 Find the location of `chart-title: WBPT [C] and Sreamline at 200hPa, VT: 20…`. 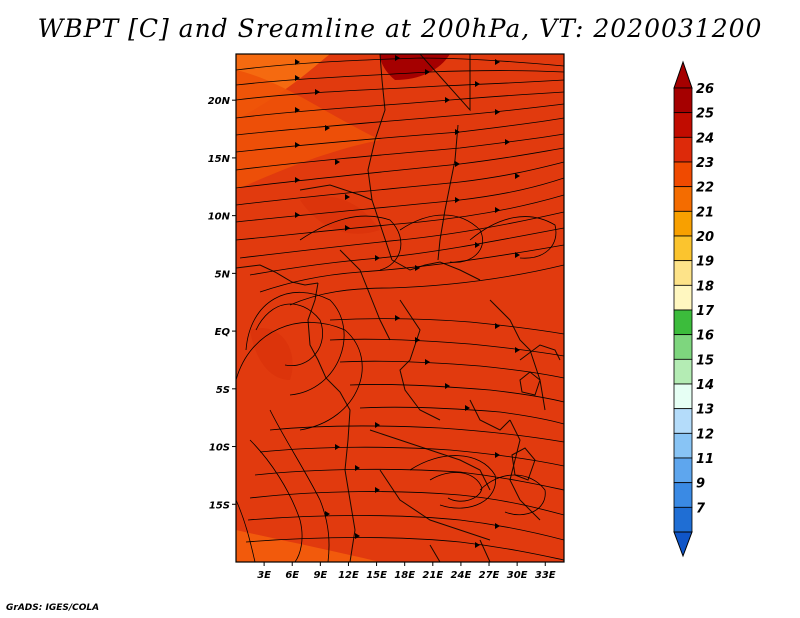

chart-title: WBPT [C] and Sreamline at 200hPa, VT: 20… is located at coordinates (400, 28).